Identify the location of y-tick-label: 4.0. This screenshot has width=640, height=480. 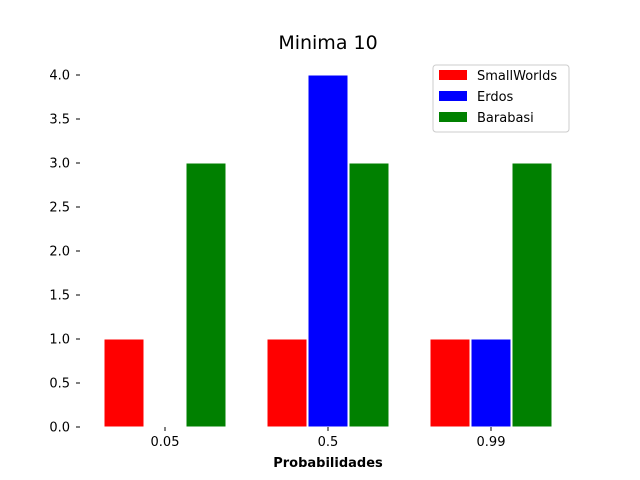
(59, 76).